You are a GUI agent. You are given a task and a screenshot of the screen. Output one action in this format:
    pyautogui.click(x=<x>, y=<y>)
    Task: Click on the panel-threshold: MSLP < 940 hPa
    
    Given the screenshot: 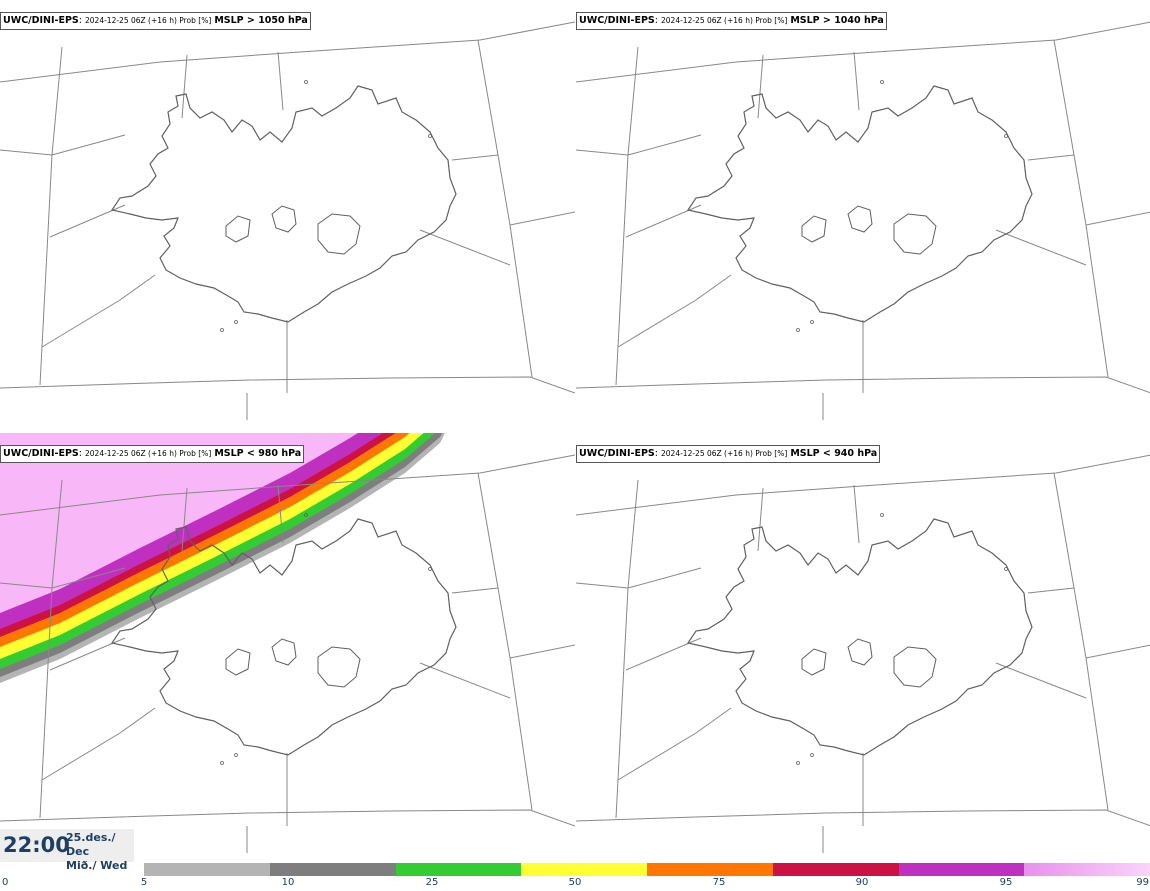 What is the action you would take?
    pyautogui.click(x=834, y=453)
    